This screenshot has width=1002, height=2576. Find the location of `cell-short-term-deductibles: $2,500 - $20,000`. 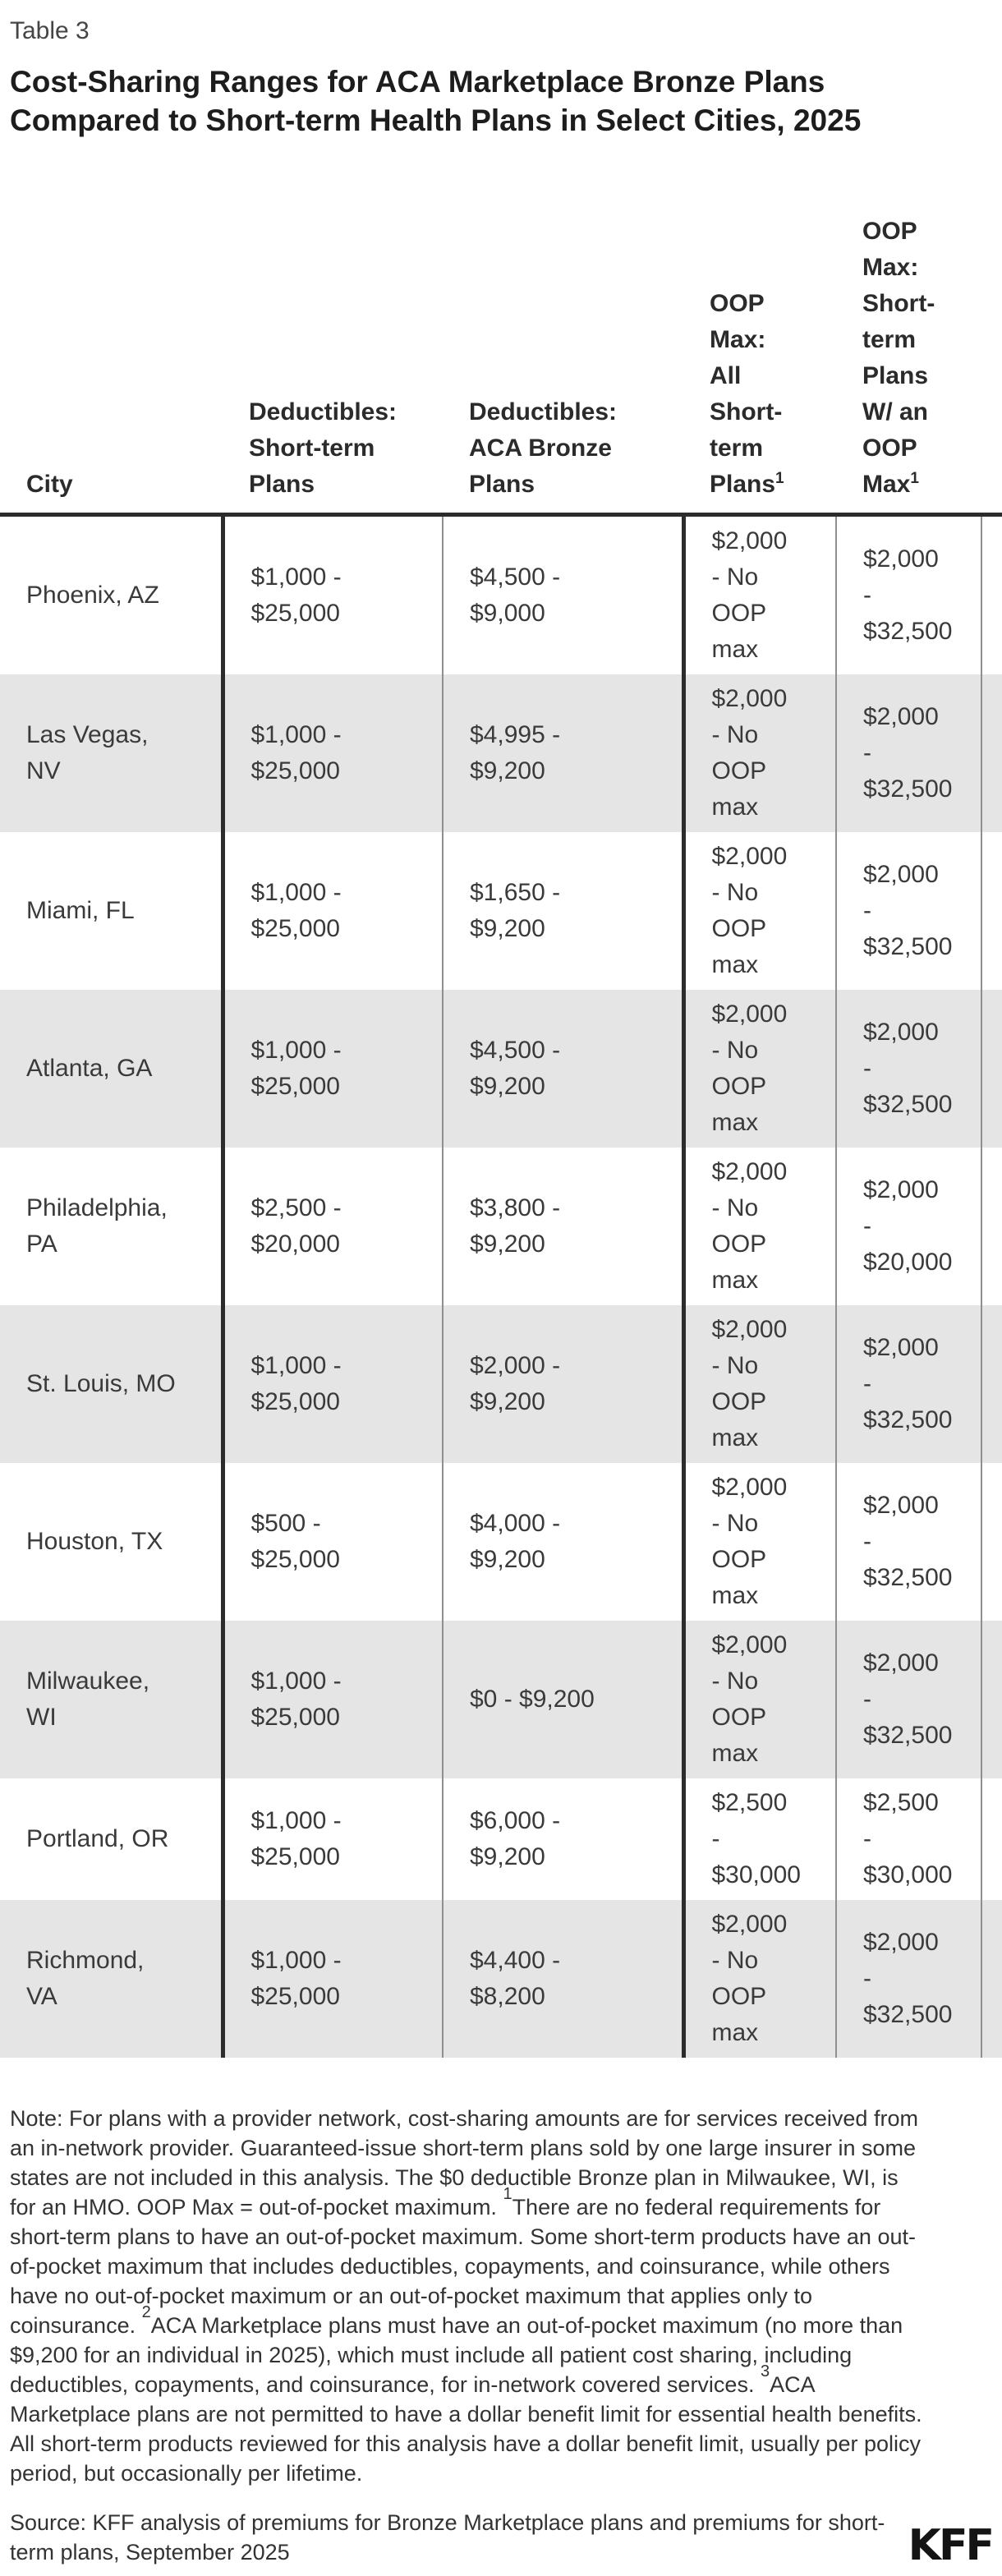

cell-short-term-deductibles: $2,500 - $20,000 is located at coordinates (333, 1226).